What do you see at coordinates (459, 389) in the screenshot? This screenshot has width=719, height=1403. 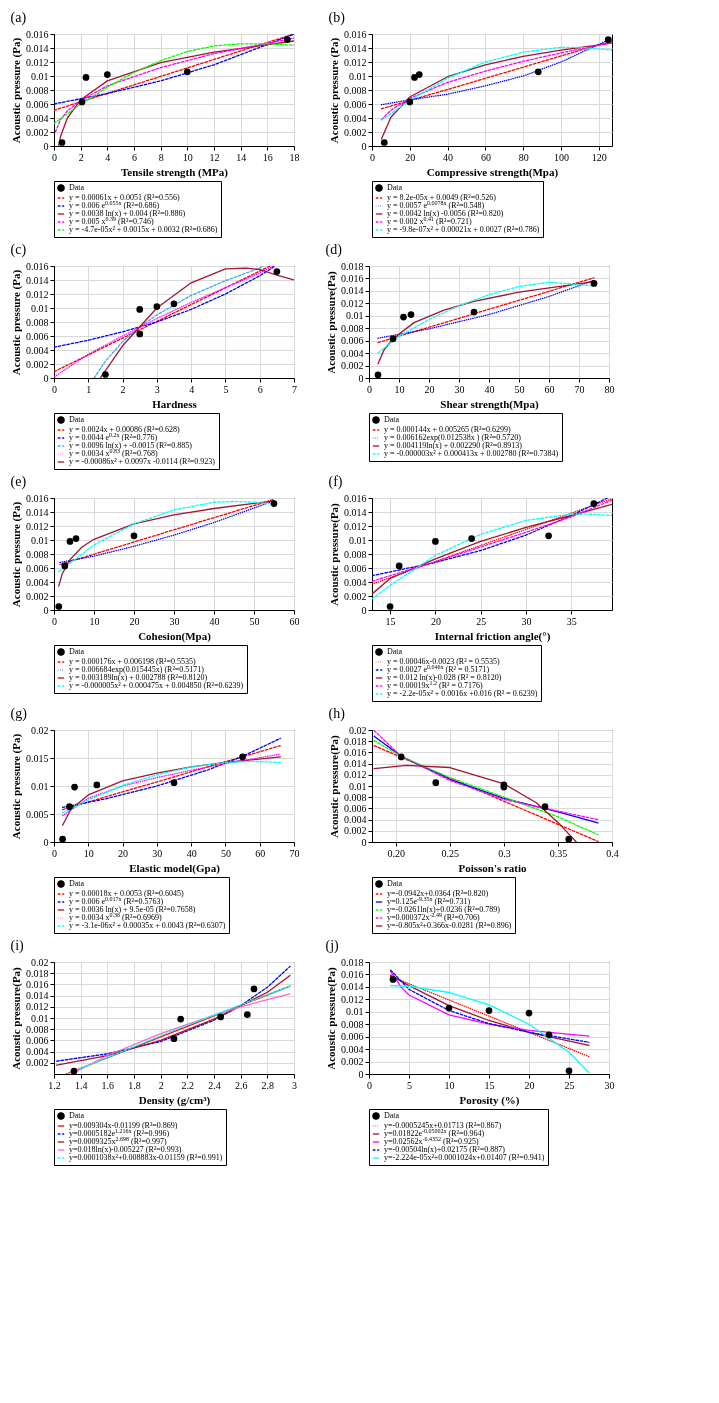 I see `x-tick-label: 30` at bounding box center [459, 389].